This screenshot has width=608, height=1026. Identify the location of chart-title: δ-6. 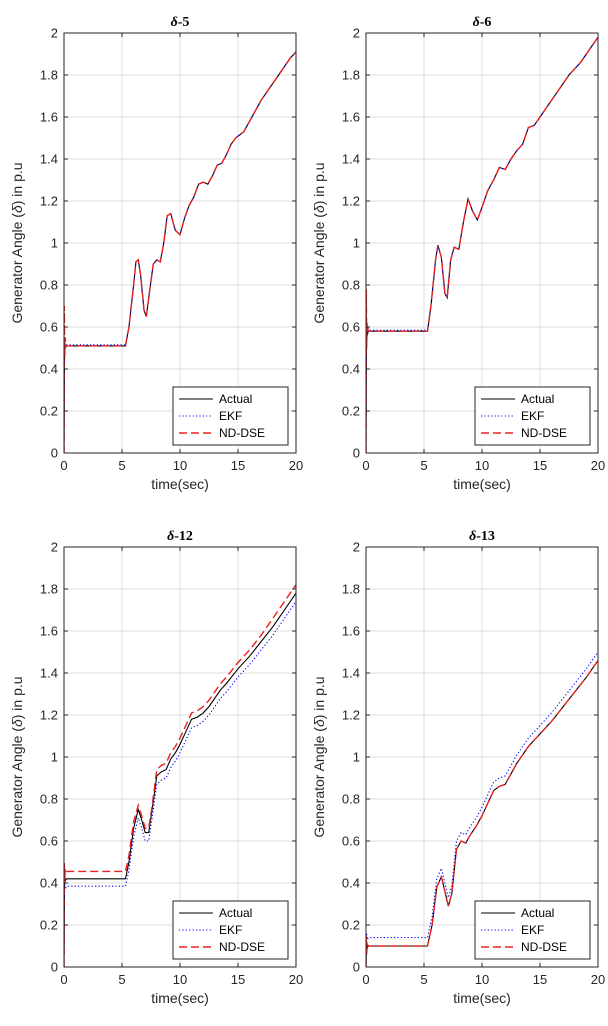
(482, 22).